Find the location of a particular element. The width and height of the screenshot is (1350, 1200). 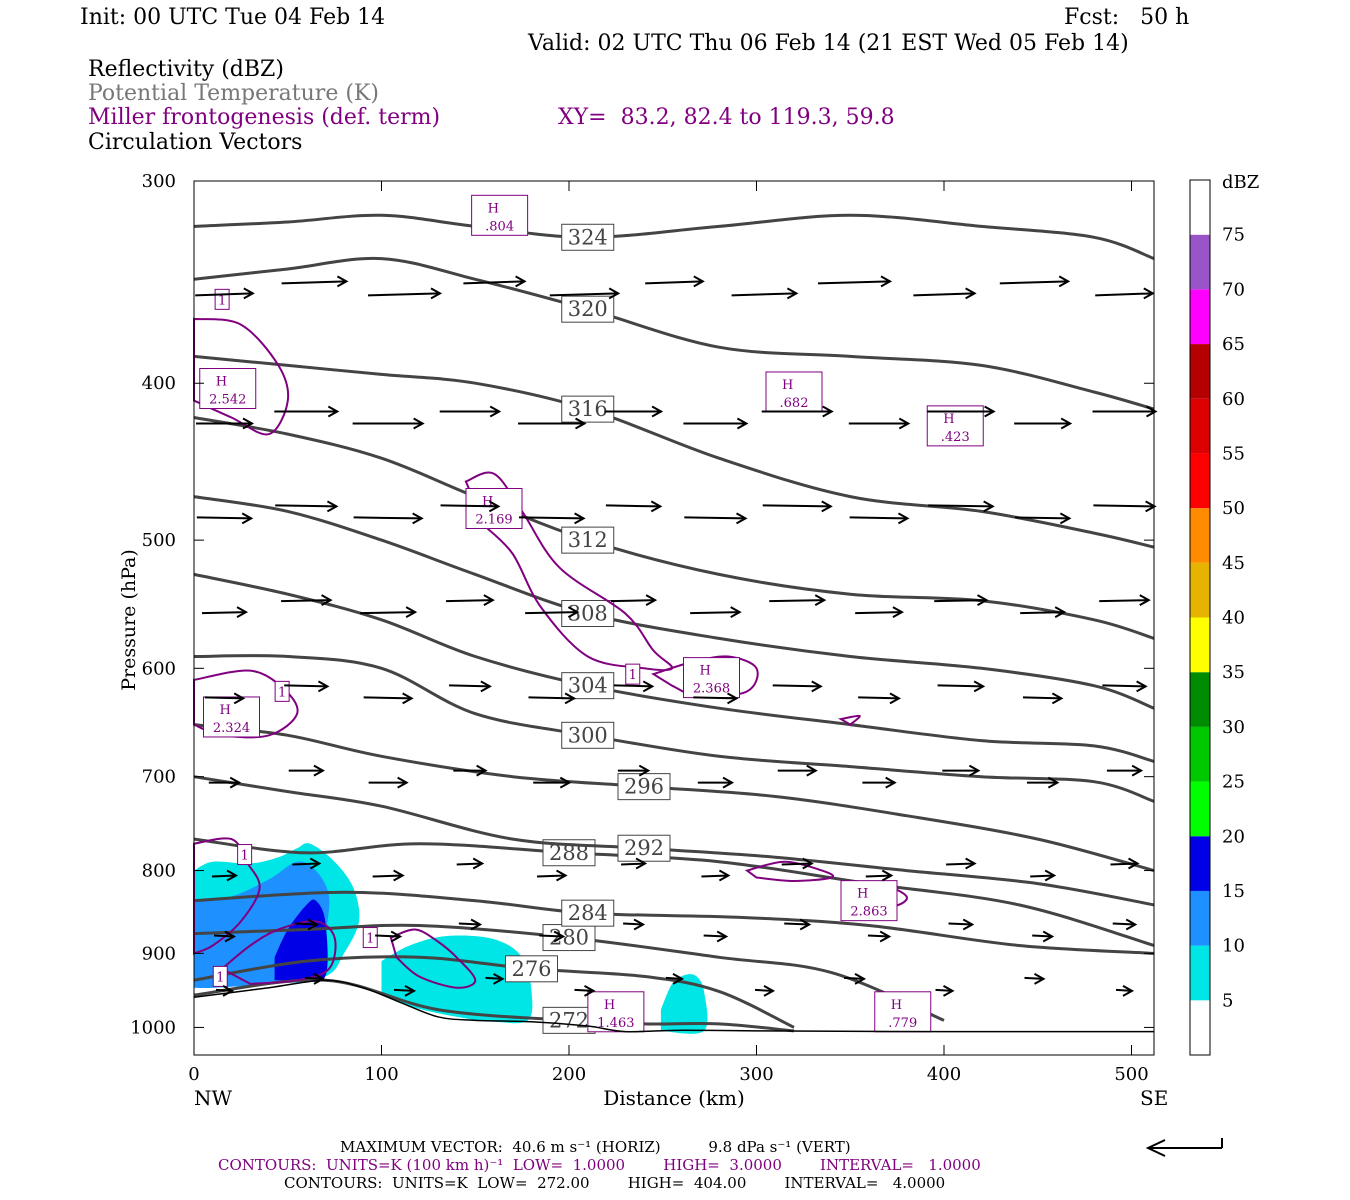

frontogenesis-max-8: H 1.463 is located at coordinates (616, 1012).